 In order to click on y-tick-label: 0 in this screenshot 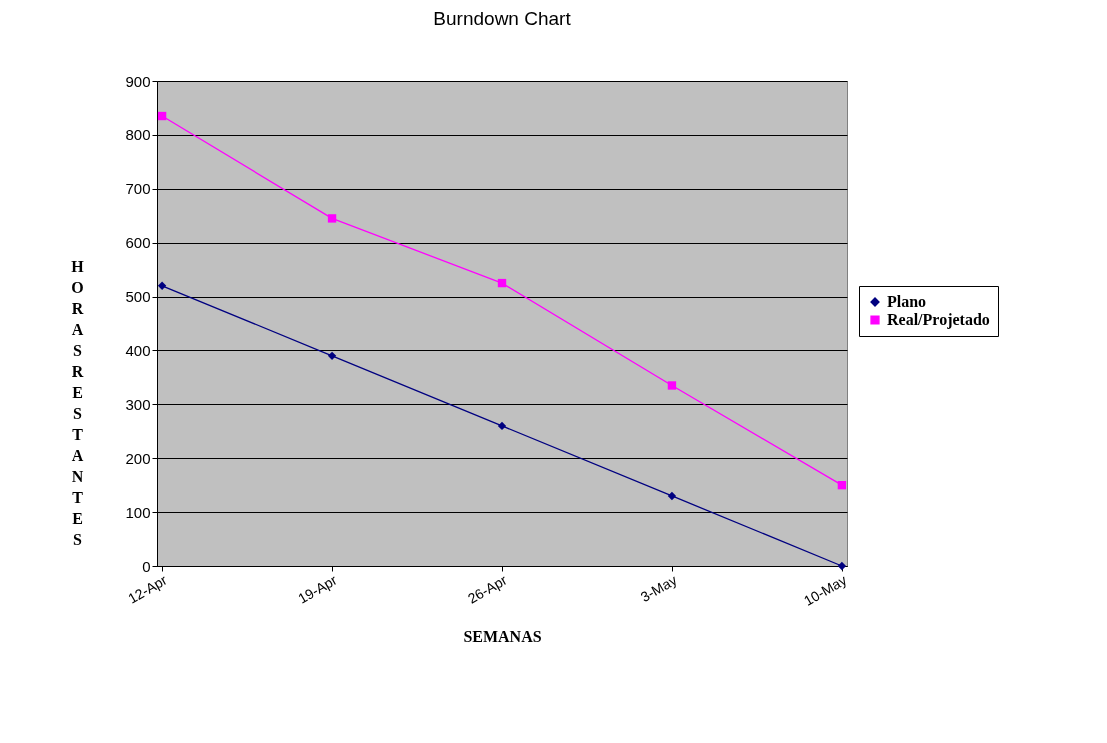, I will do `click(146, 566)`.